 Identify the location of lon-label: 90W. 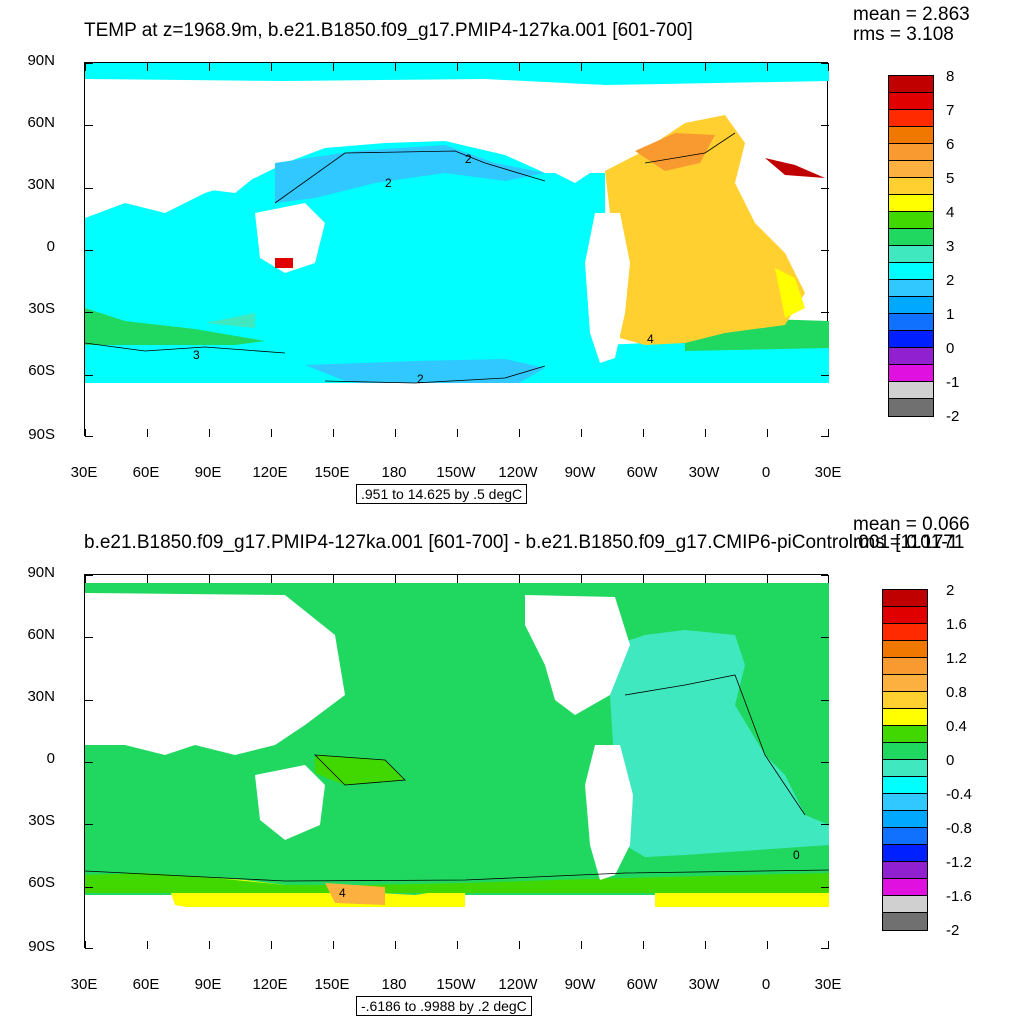
(580, 472).